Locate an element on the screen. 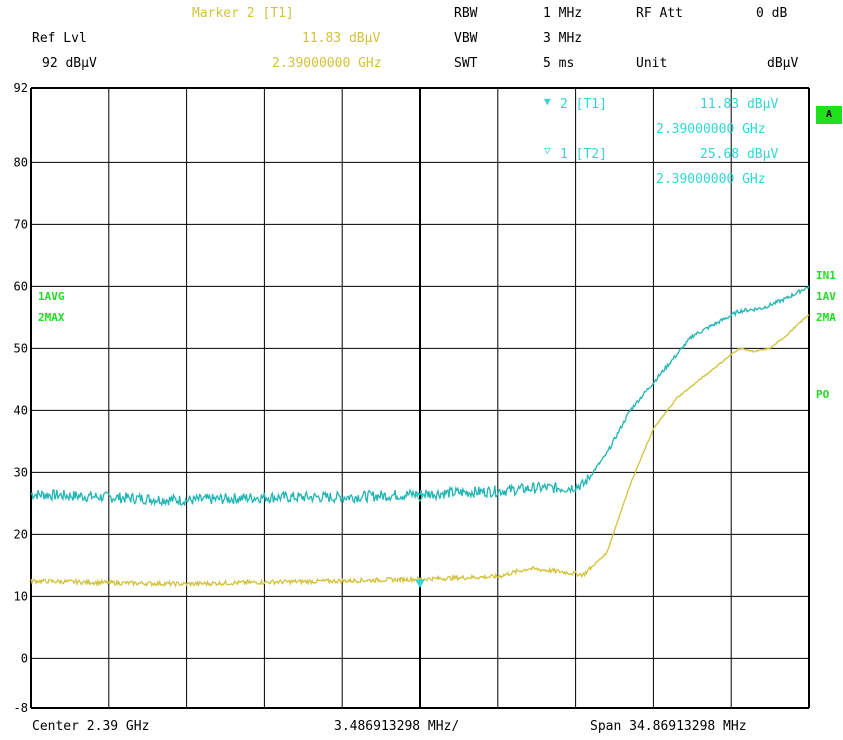 The image size is (843, 740). span-per-division: 3.486913298 MHz/ is located at coordinates (397, 726).